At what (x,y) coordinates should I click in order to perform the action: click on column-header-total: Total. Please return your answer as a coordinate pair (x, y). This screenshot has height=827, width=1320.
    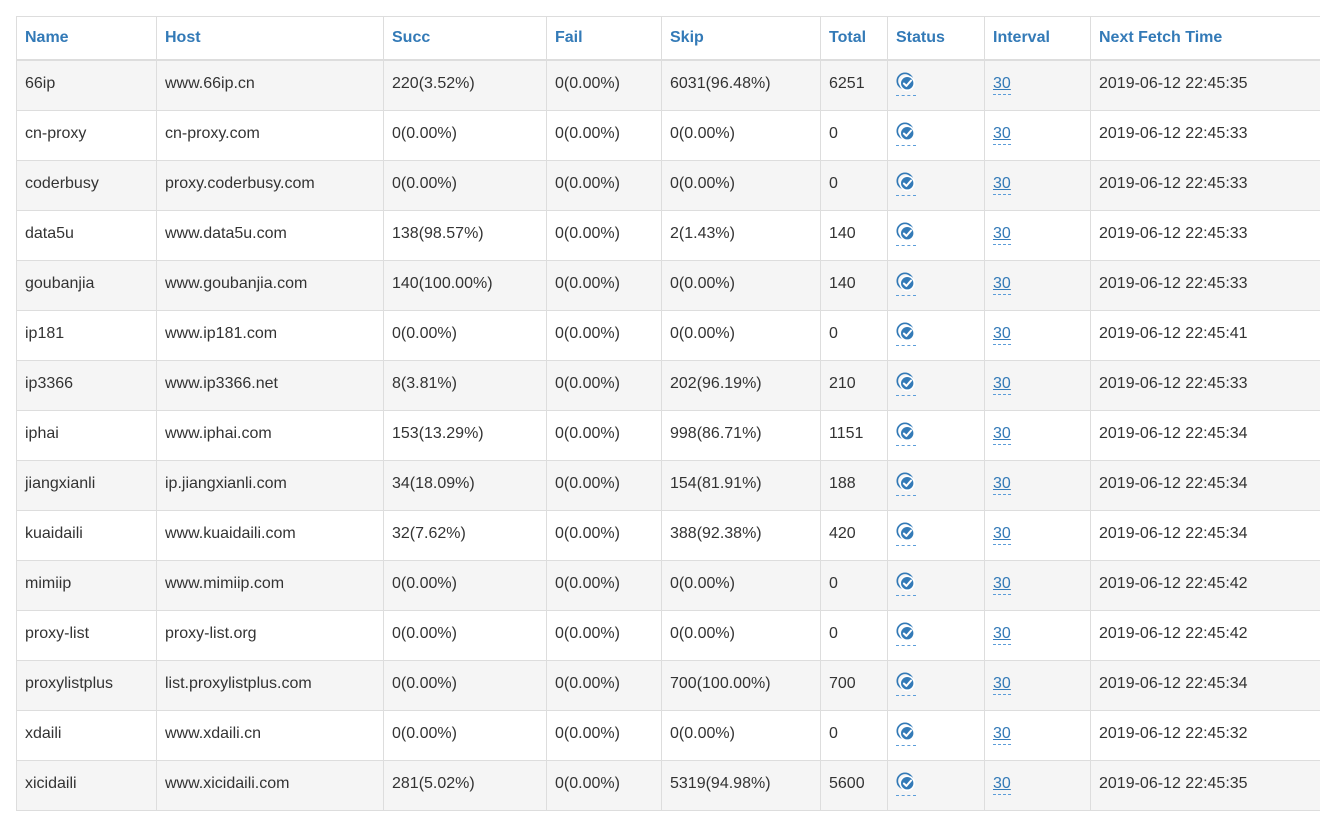
    Looking at the image, I should click on (854, 39).